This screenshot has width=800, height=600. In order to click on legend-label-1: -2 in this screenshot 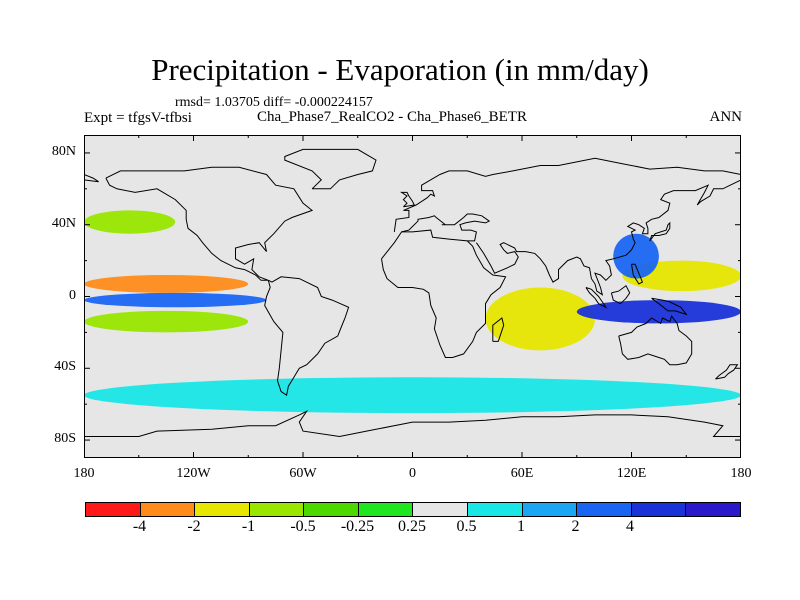, I will do `click(194, 526)`.